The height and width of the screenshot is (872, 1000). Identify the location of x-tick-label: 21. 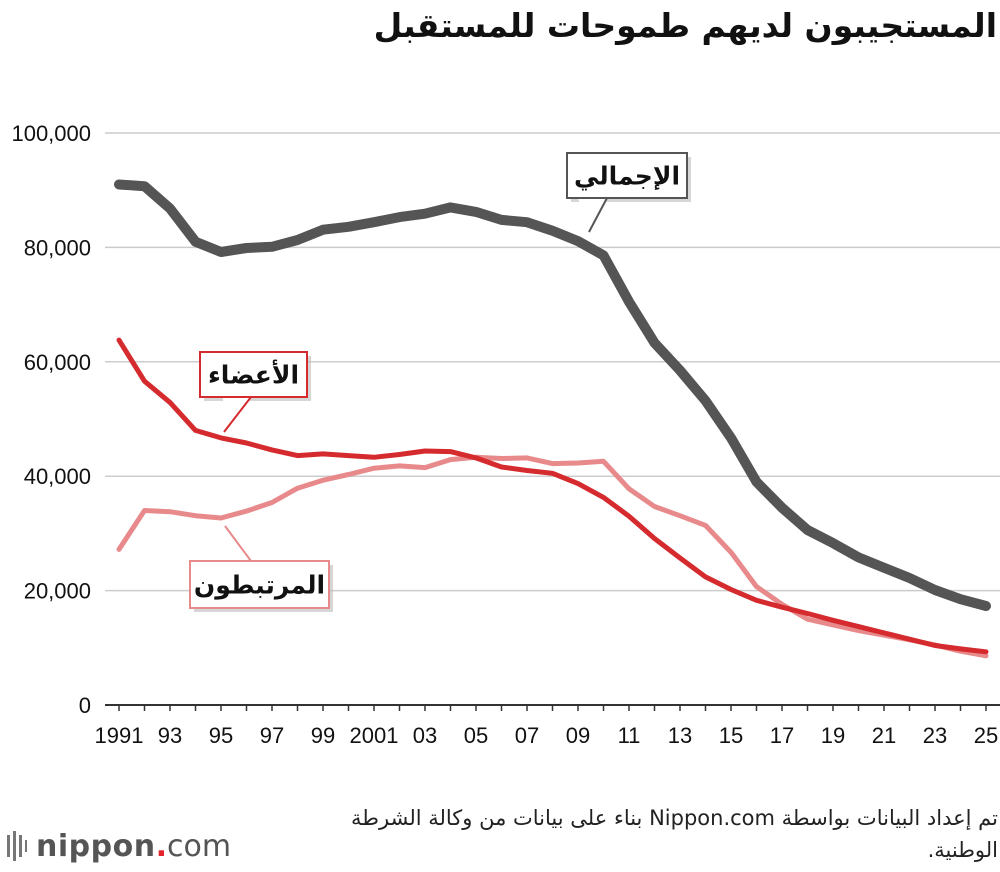
(884, 735).